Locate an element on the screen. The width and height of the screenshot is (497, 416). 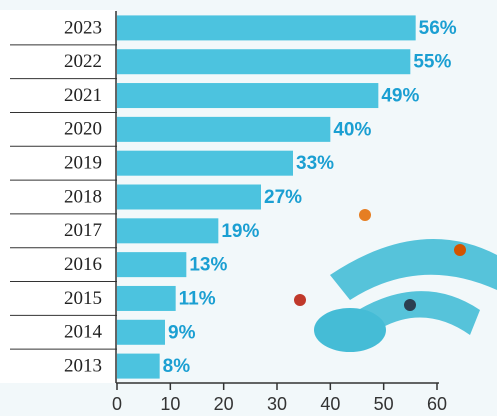
y-tick-label: 2014 is located at coordinates (83, 332).